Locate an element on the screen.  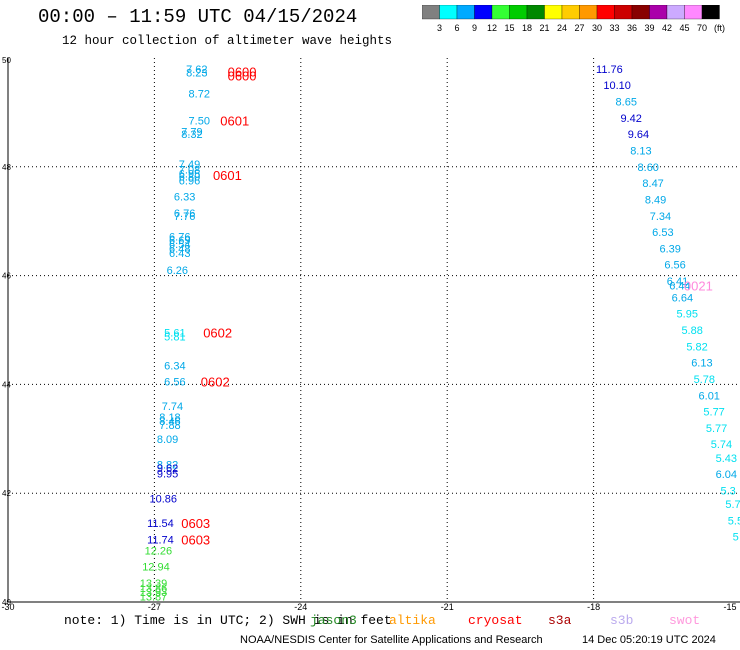
wave-height-label: 12.94 is located at coordinates (156, 568).